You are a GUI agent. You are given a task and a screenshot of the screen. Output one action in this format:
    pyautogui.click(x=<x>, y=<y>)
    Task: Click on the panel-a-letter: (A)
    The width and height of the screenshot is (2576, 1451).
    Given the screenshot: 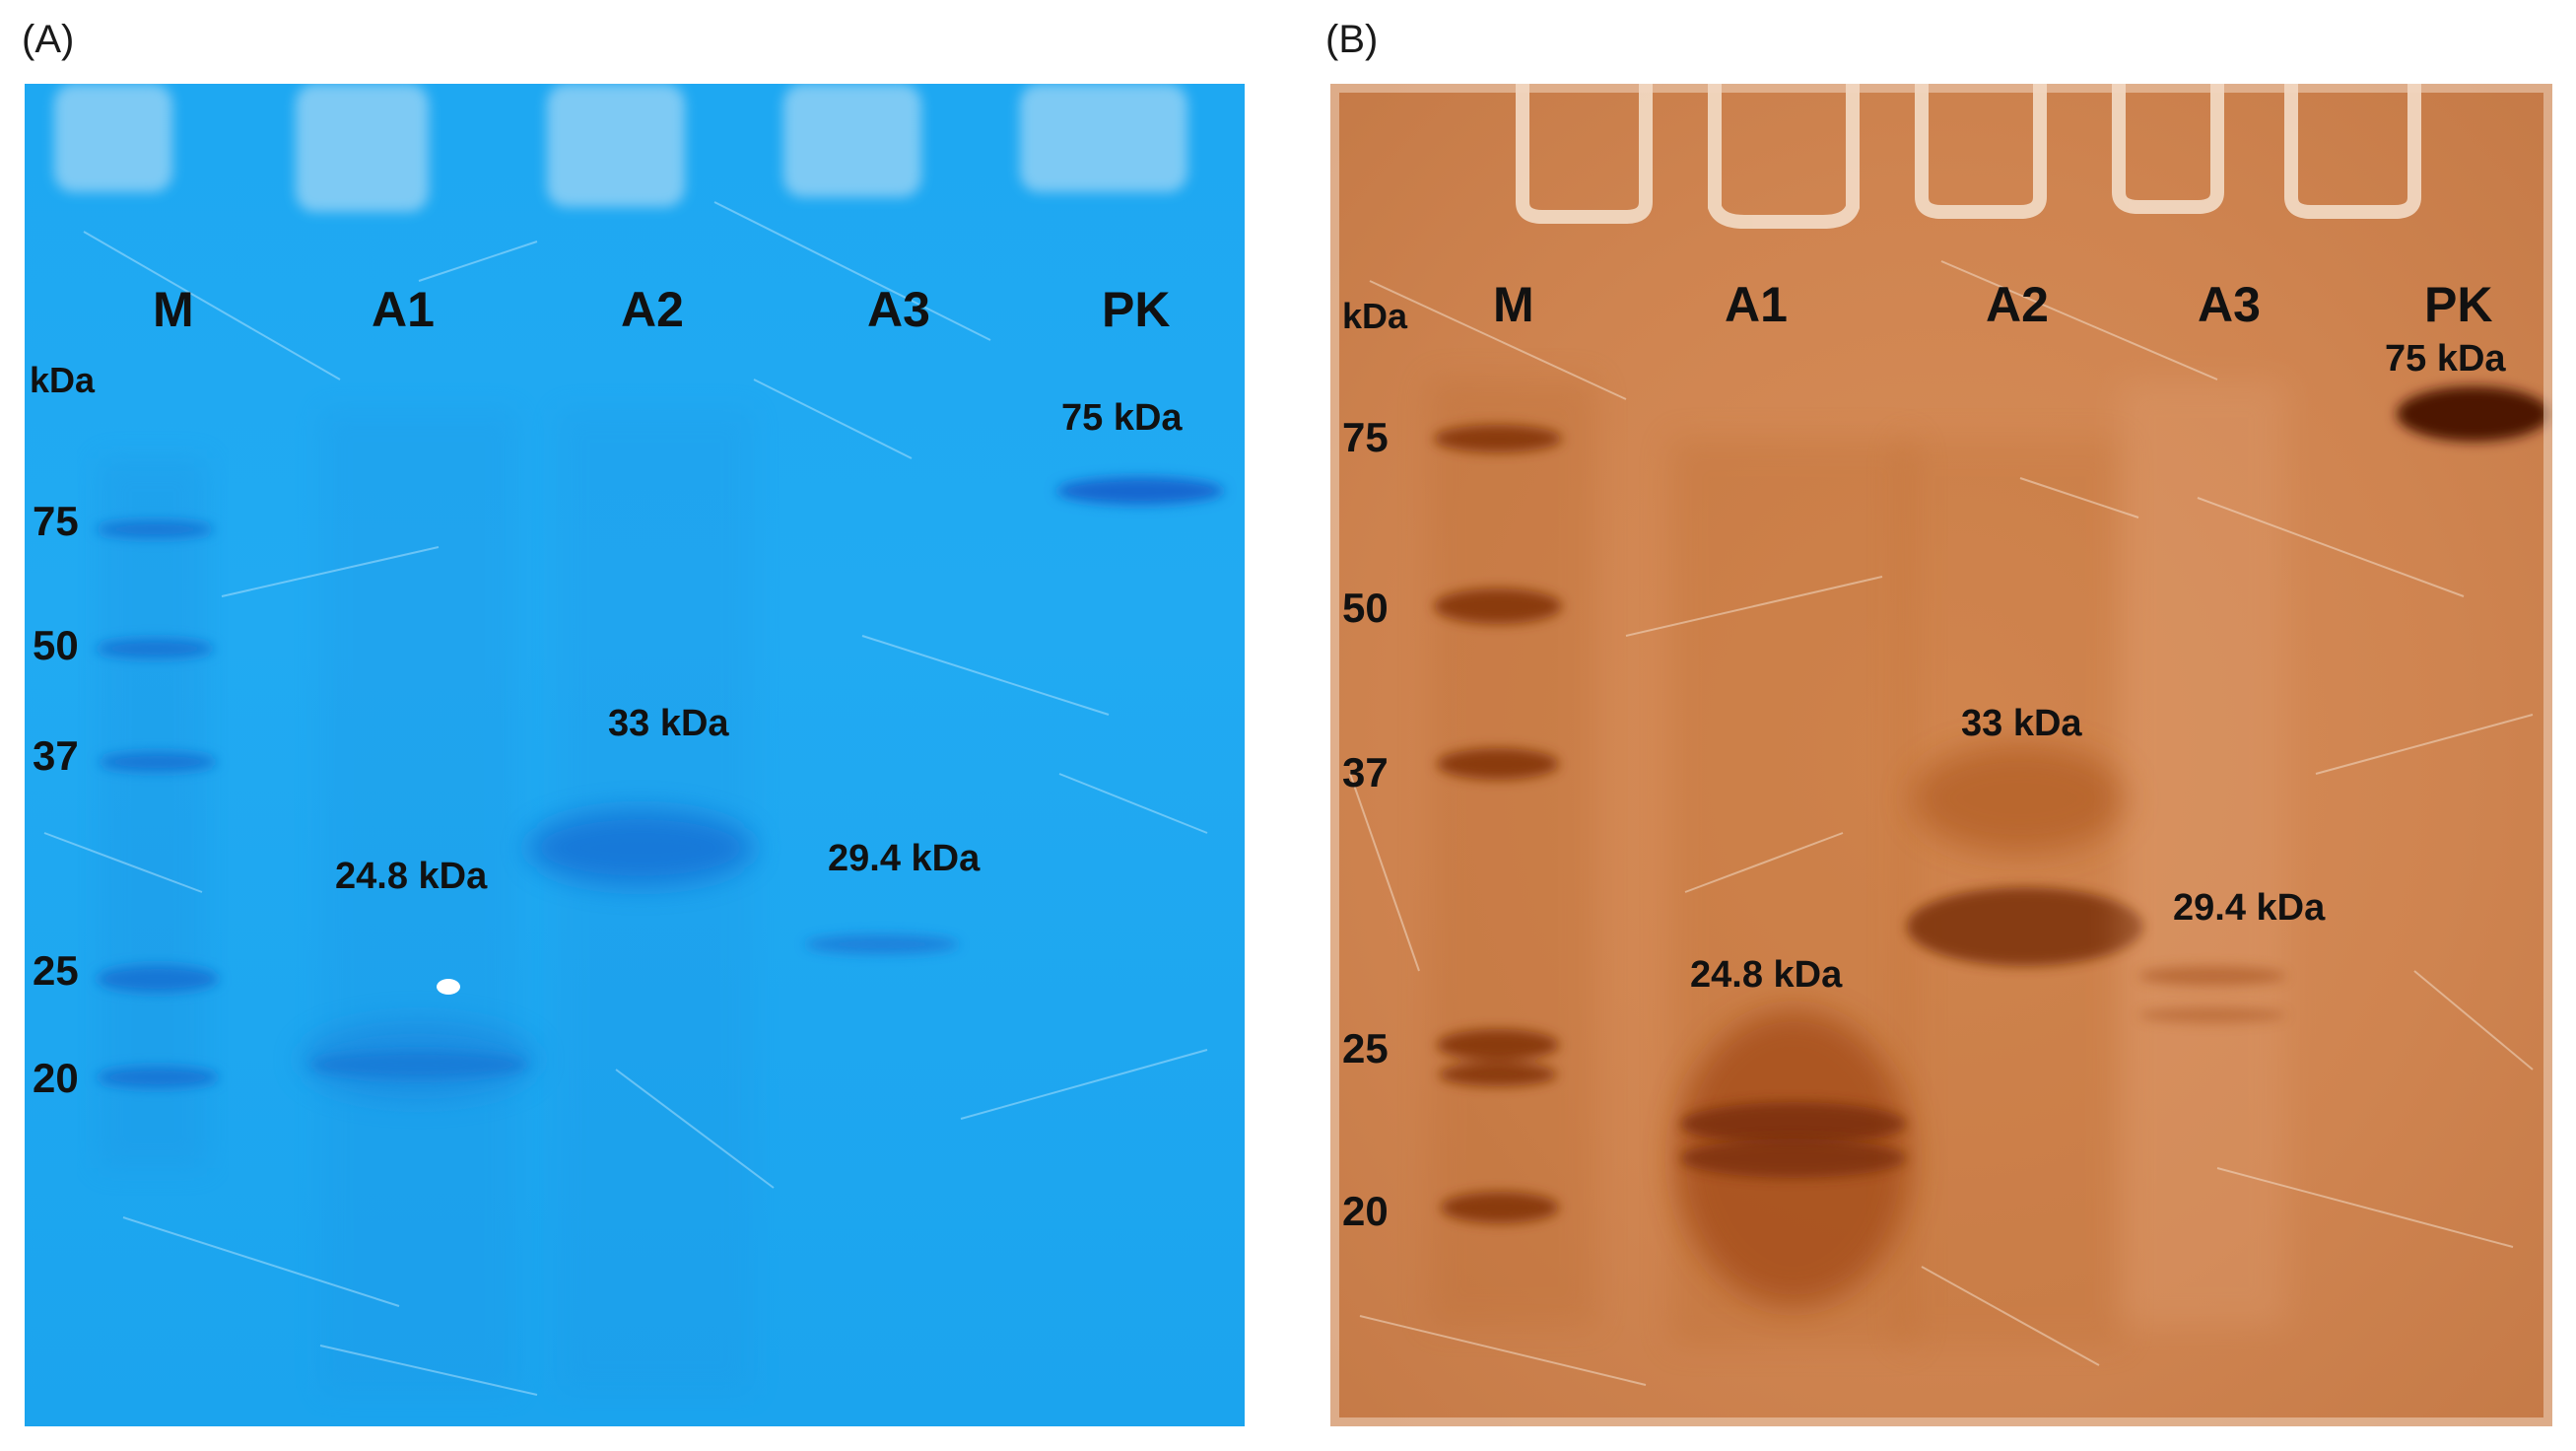 What is the action you would take?
    pyautogui.click(x=48, y=39)
    